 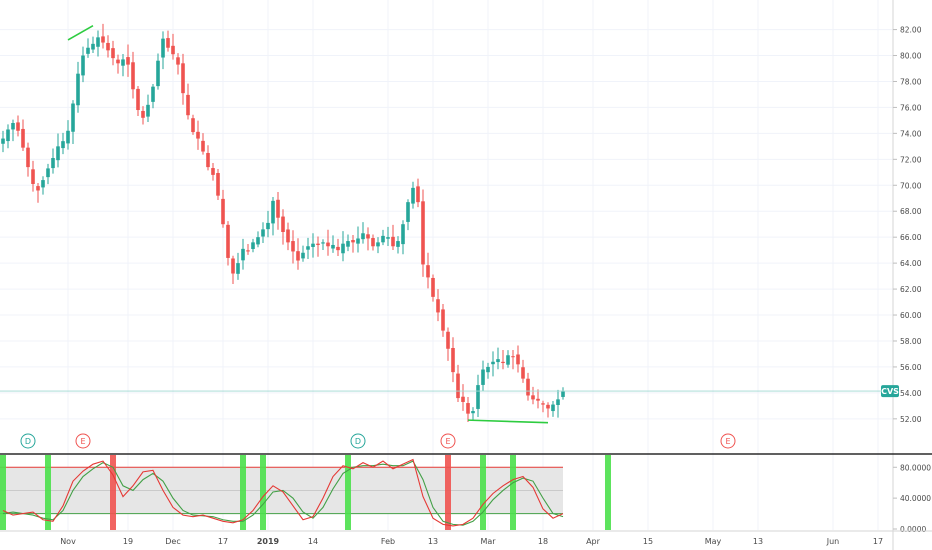 I want to click on stochastic-pane, so click(x=305, y=492).